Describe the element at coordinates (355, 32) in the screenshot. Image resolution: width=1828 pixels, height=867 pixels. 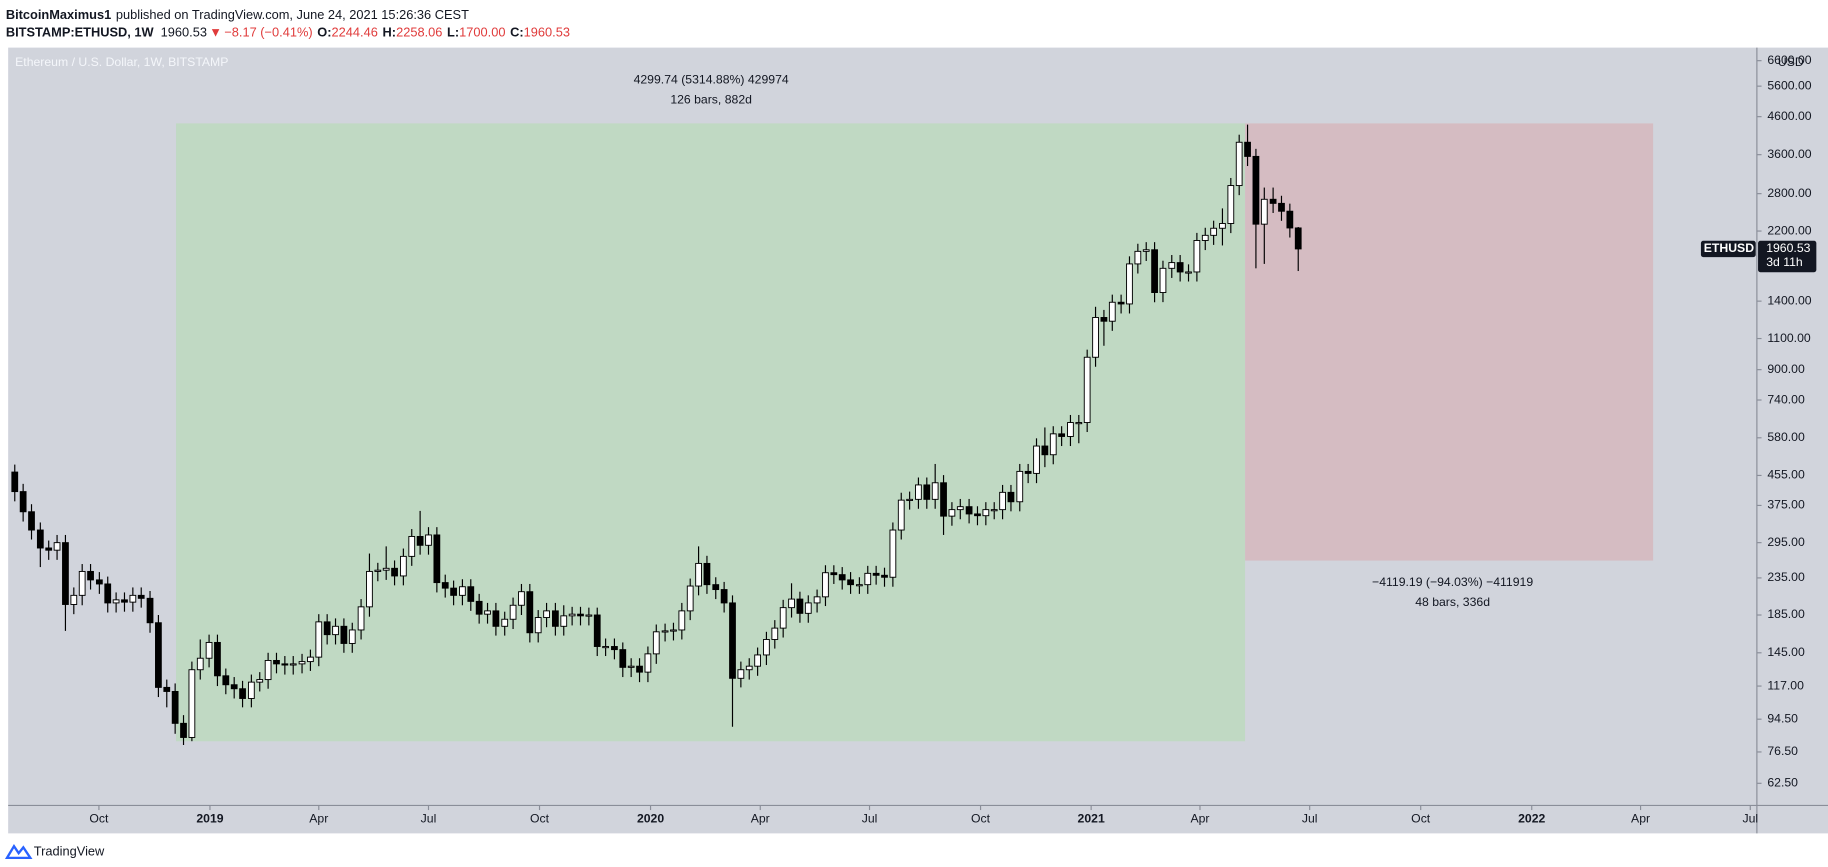
I see `open-value: 2244.46` at that location.